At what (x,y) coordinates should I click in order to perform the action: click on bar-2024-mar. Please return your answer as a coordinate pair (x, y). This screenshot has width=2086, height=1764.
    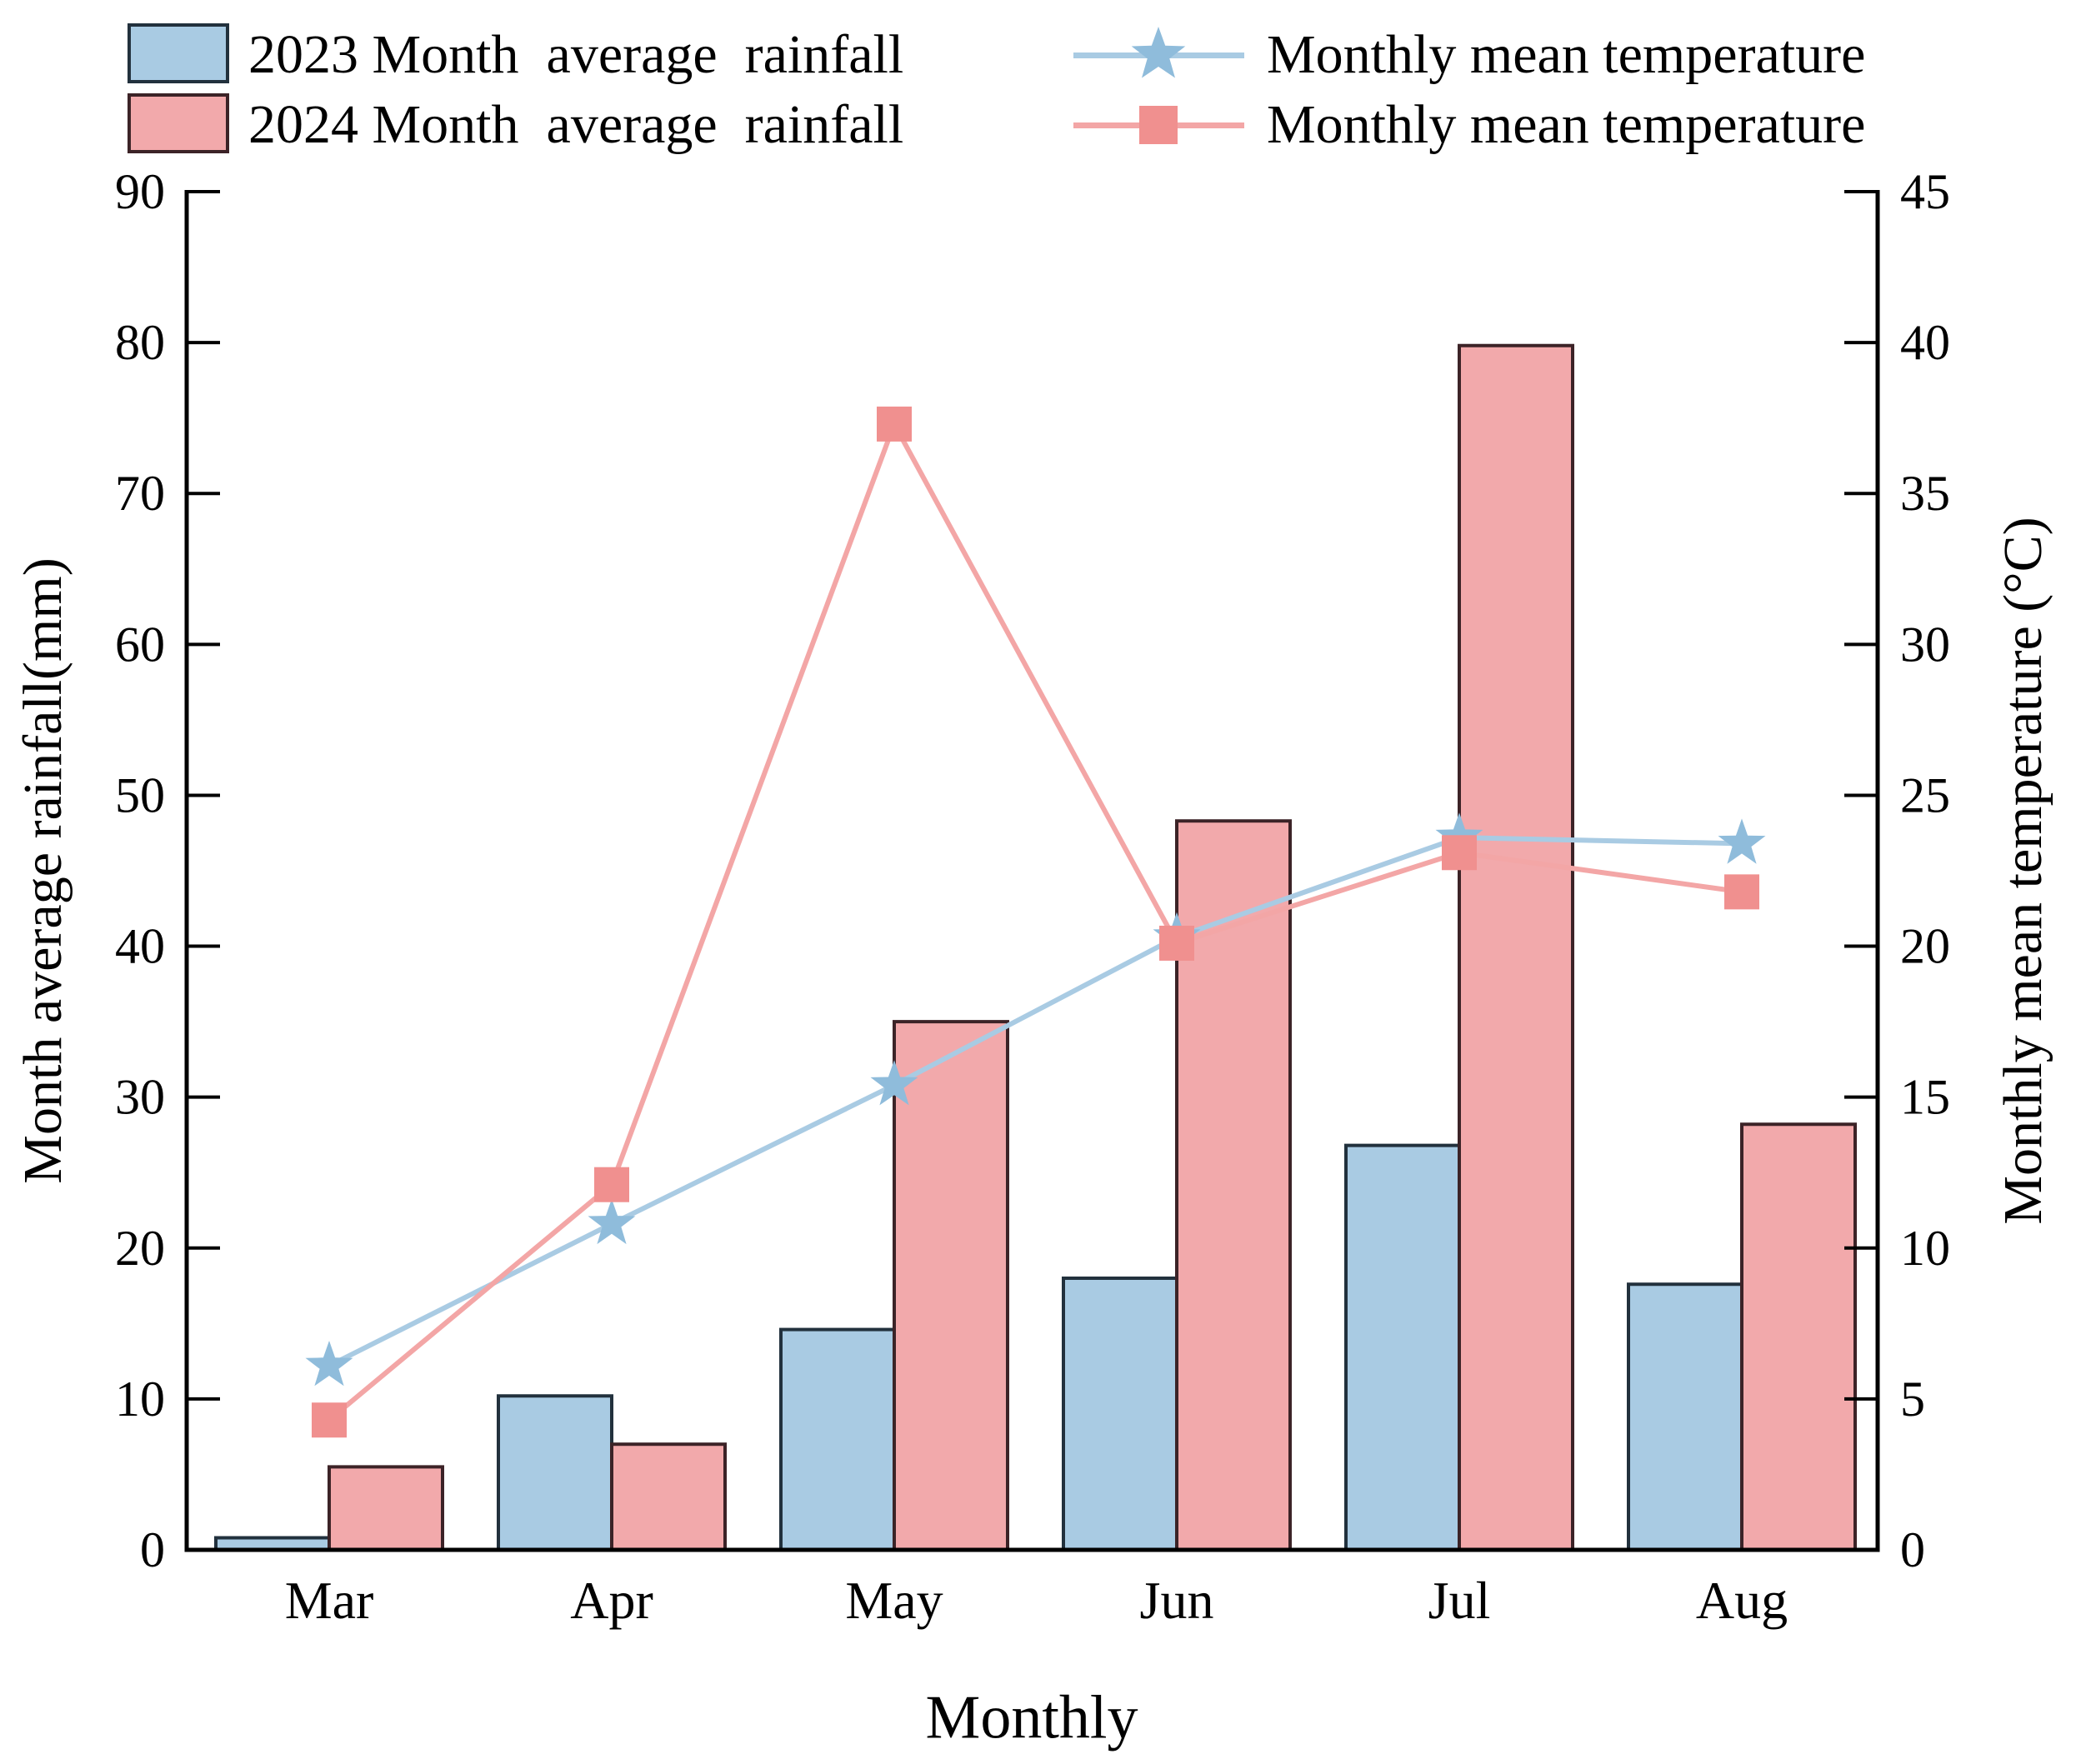
    Looking at the image, I should click on (386, 1508).